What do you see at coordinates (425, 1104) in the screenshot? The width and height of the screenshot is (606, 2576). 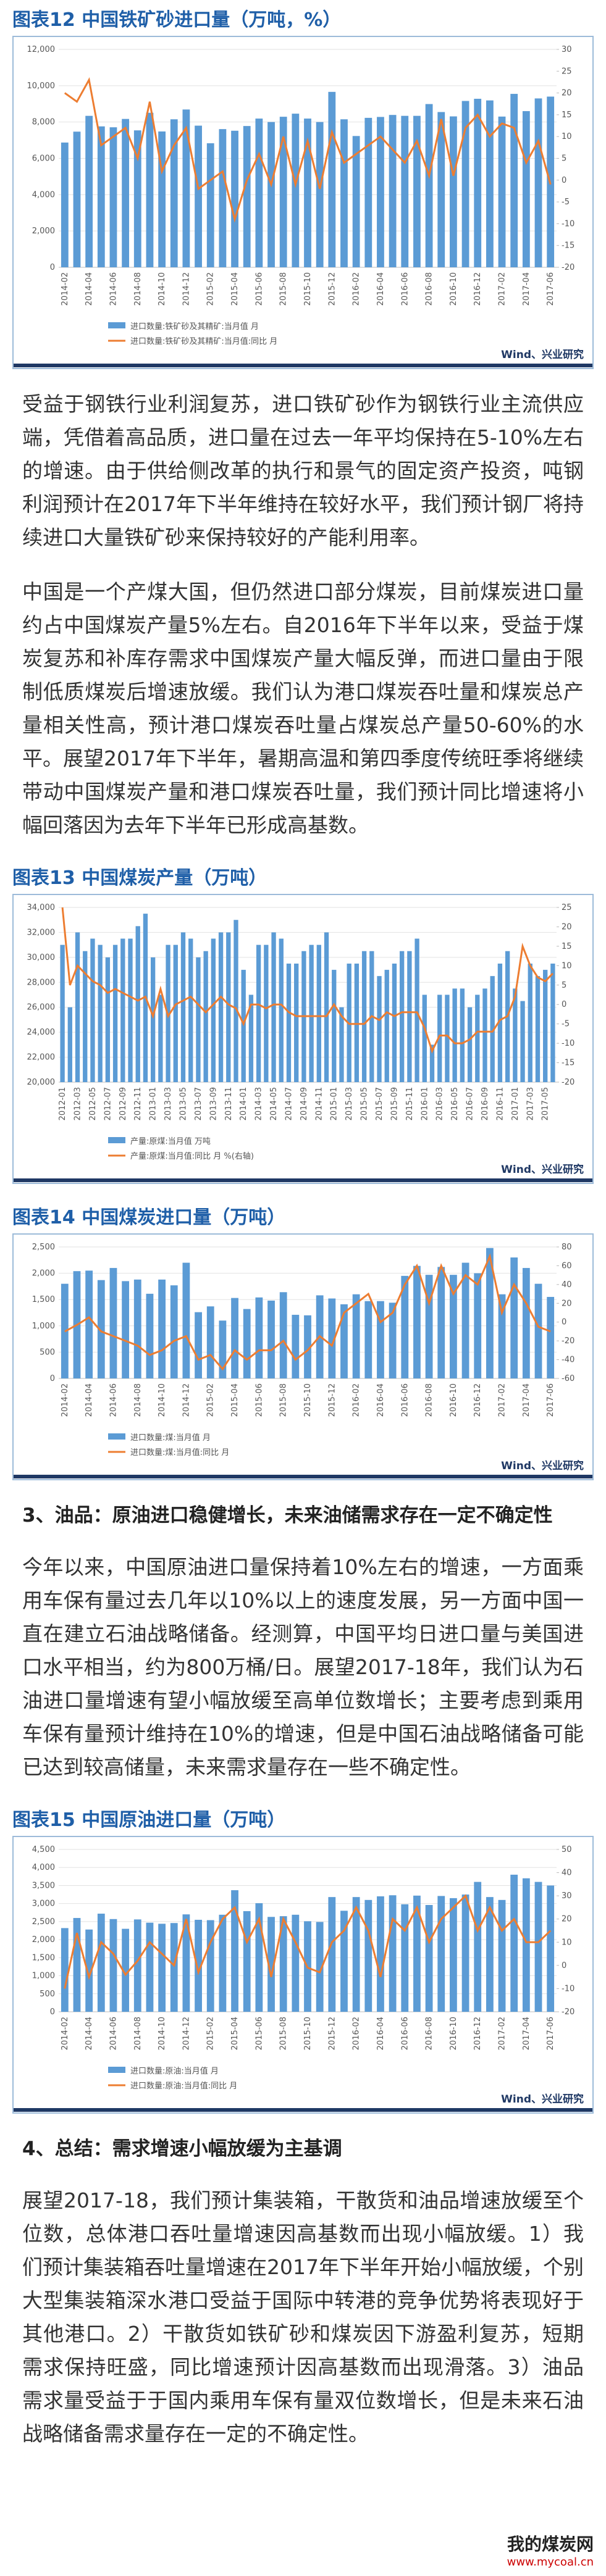 I see `x-tick-label: 2016-01` at bounding box center [425, 1104].